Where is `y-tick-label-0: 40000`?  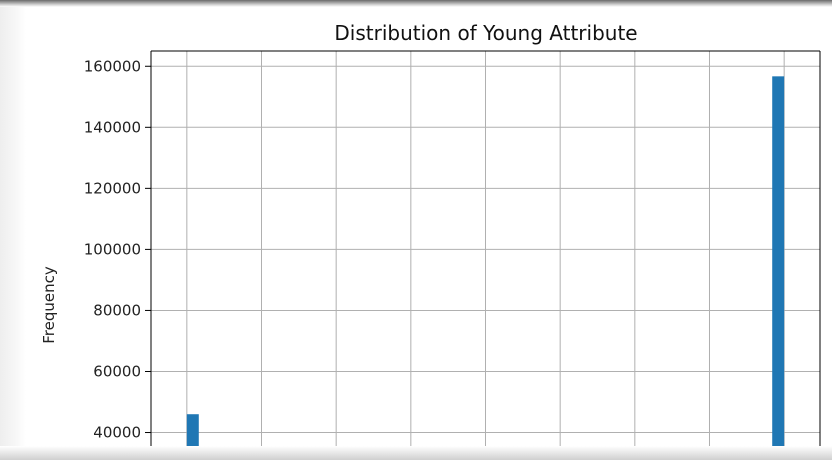 y-tick-label-0: 40000 is located at coordinates (117, 433).